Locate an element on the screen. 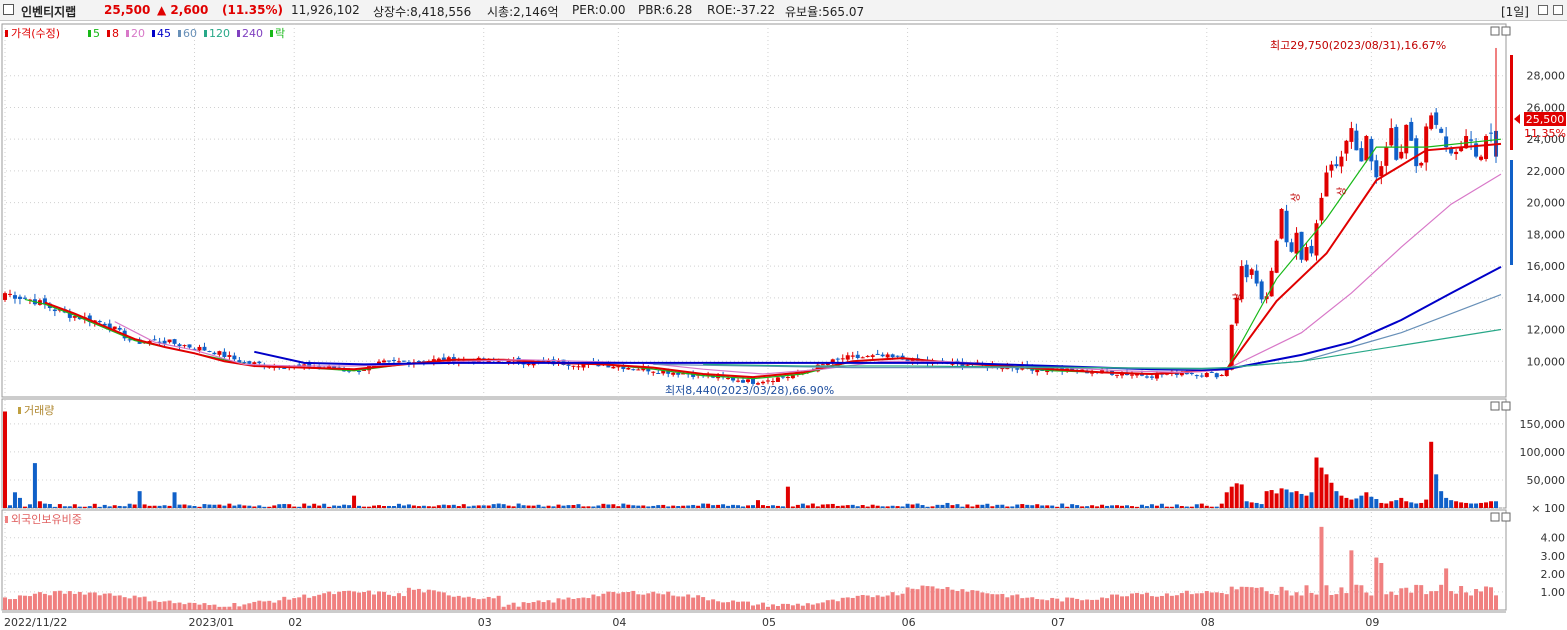 The image size is (1567, 630). x-tick-label: 06 is located at coordinates (909, 622).